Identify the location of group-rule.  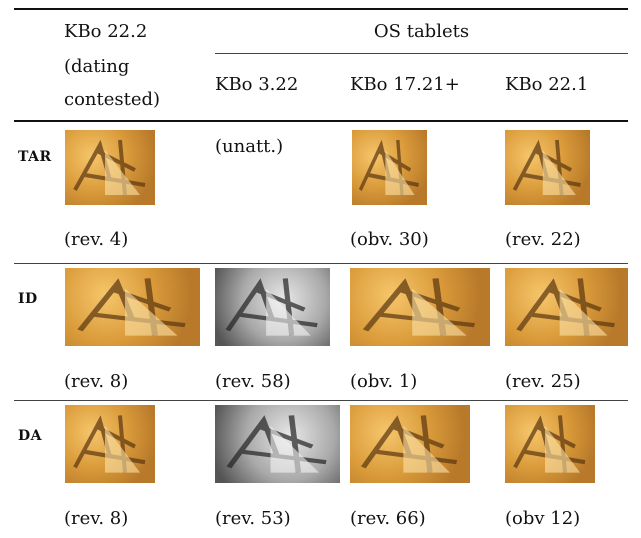
(421, 53).